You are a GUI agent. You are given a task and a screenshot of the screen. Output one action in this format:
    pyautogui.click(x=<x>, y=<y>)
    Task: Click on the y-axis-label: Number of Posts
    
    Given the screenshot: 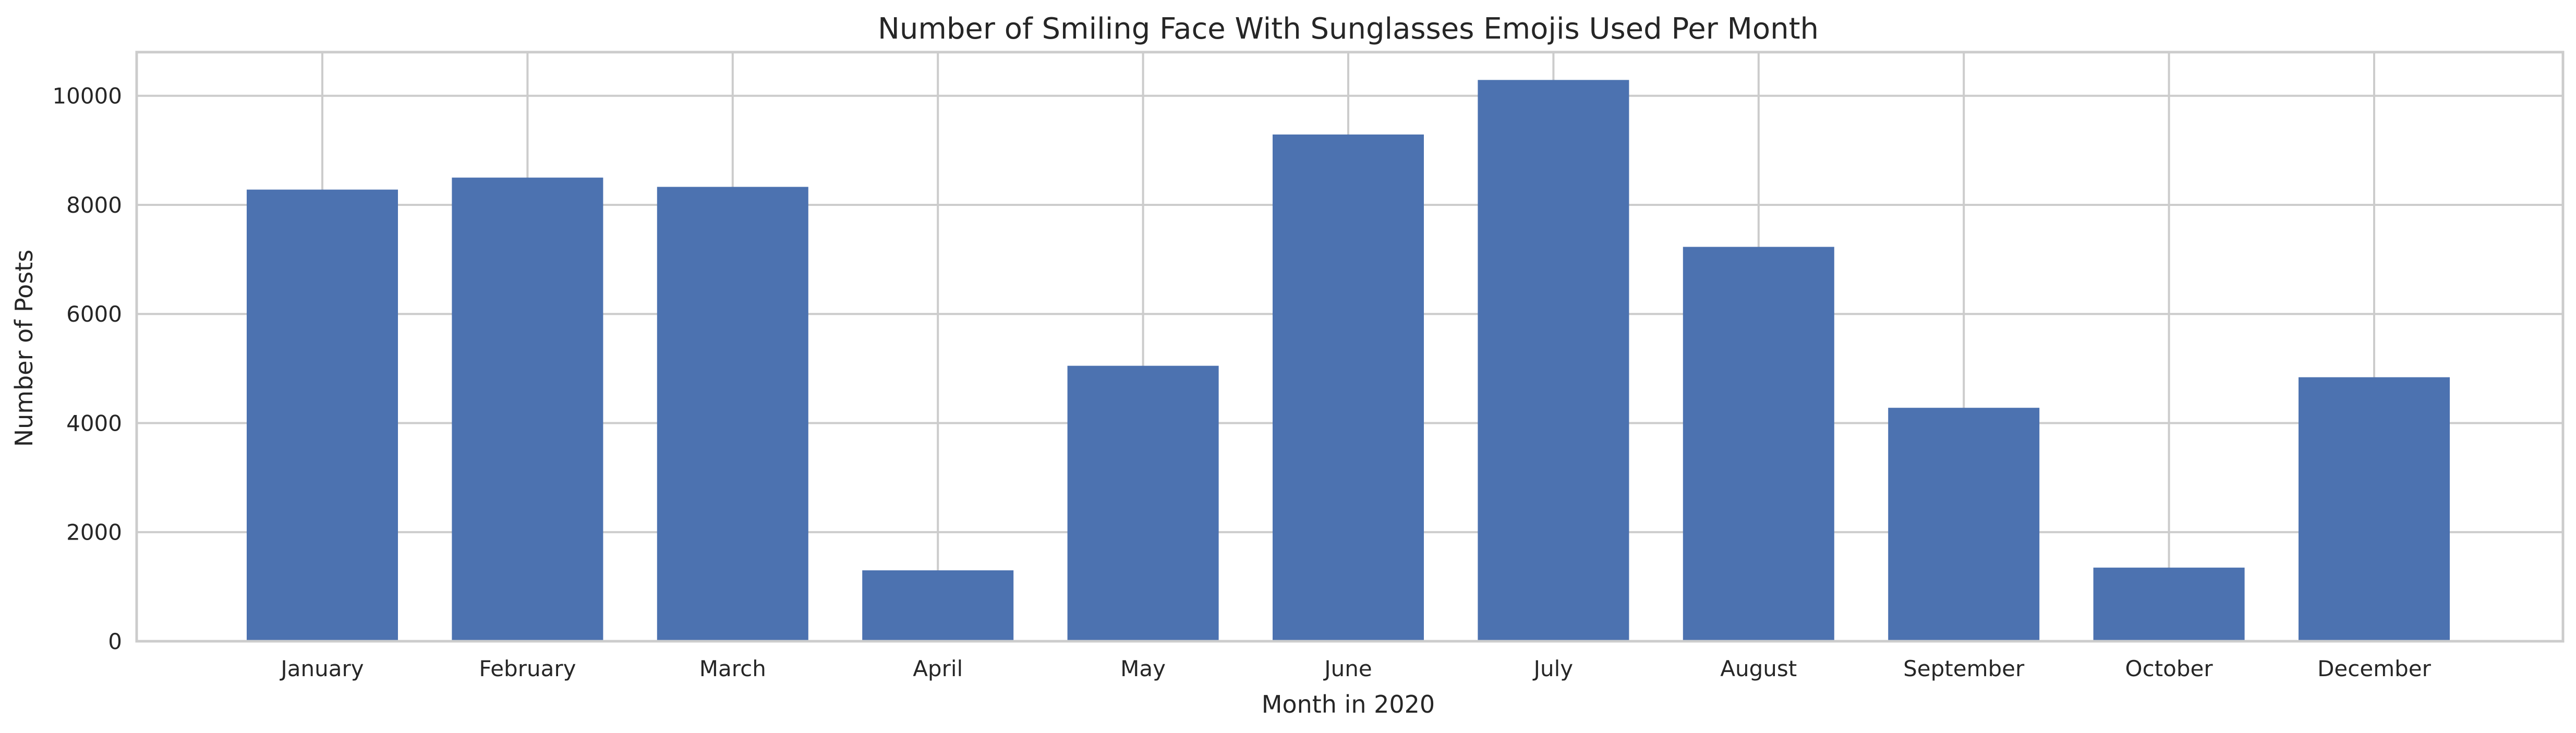 What is the action you would take?
    pyautogui.click(x=24, y=348)
    